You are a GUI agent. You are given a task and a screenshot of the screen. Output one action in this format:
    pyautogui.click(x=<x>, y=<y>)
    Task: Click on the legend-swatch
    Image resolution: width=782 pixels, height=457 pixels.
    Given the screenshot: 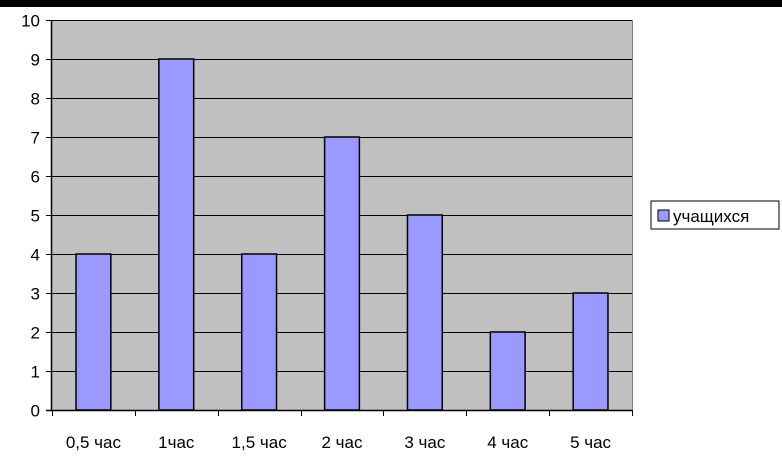 What is the action you would take?
    pyautogui.click(x=663, y=215)
    